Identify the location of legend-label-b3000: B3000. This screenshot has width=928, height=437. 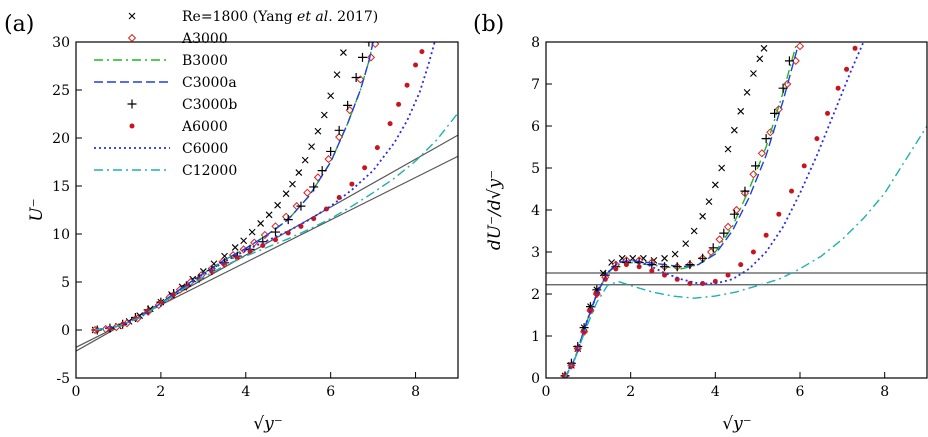
(205, 61).